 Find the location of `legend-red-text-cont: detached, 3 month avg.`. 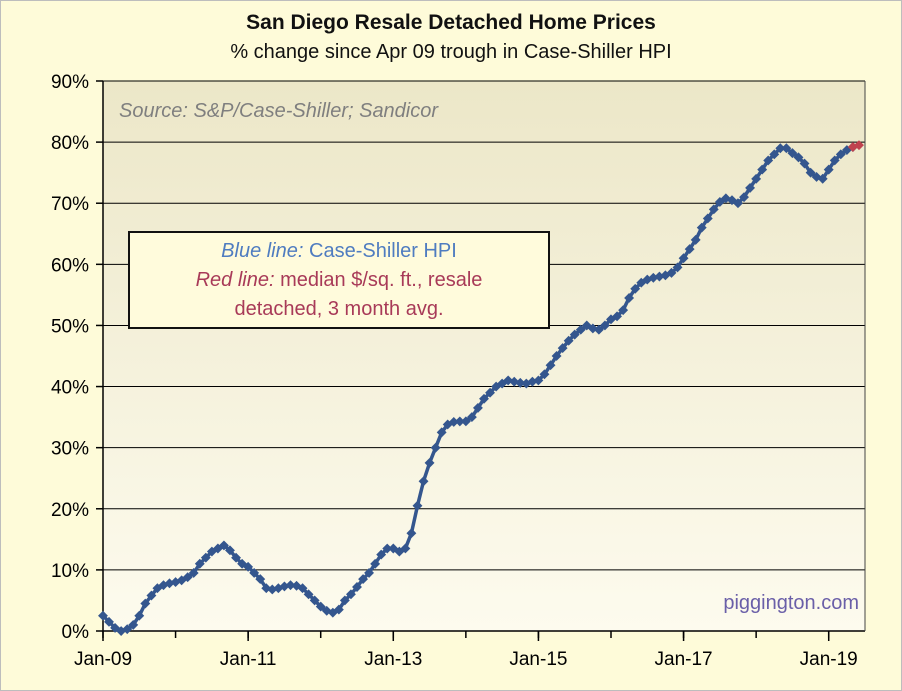

legend-red-text-cont: detached, 3 month avg. is located at coordinates (339, 309).